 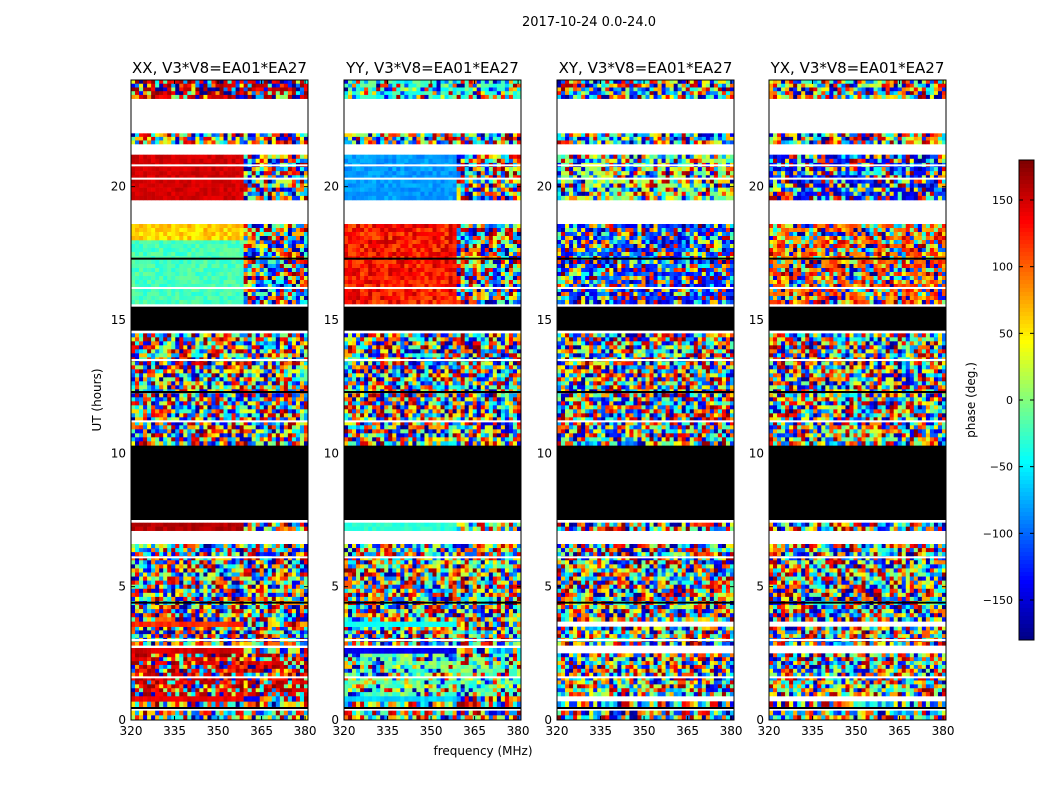 I want to click on panel-xy-title: XY, V3*V8=EA01*EA27, so click(x=646, y=68).